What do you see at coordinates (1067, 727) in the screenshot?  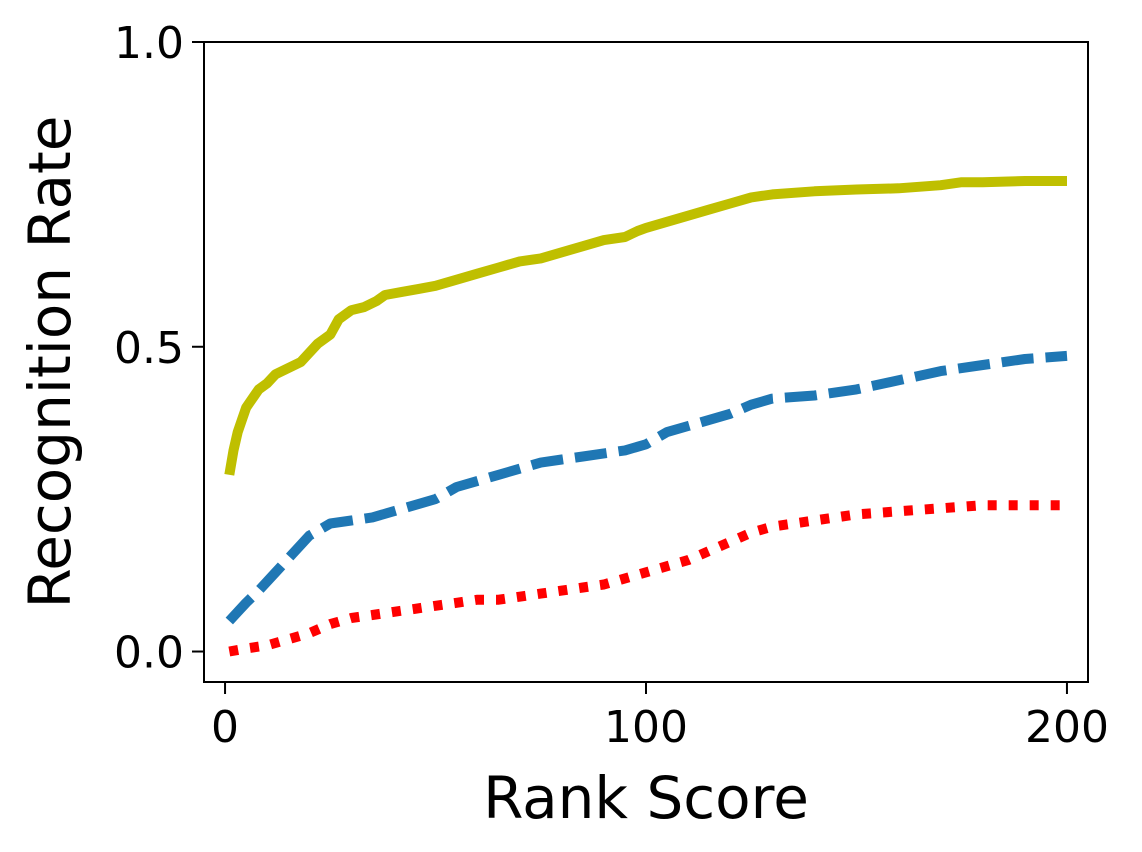 I see `x-tick-label: 200` at bounding box center [1067, 727].